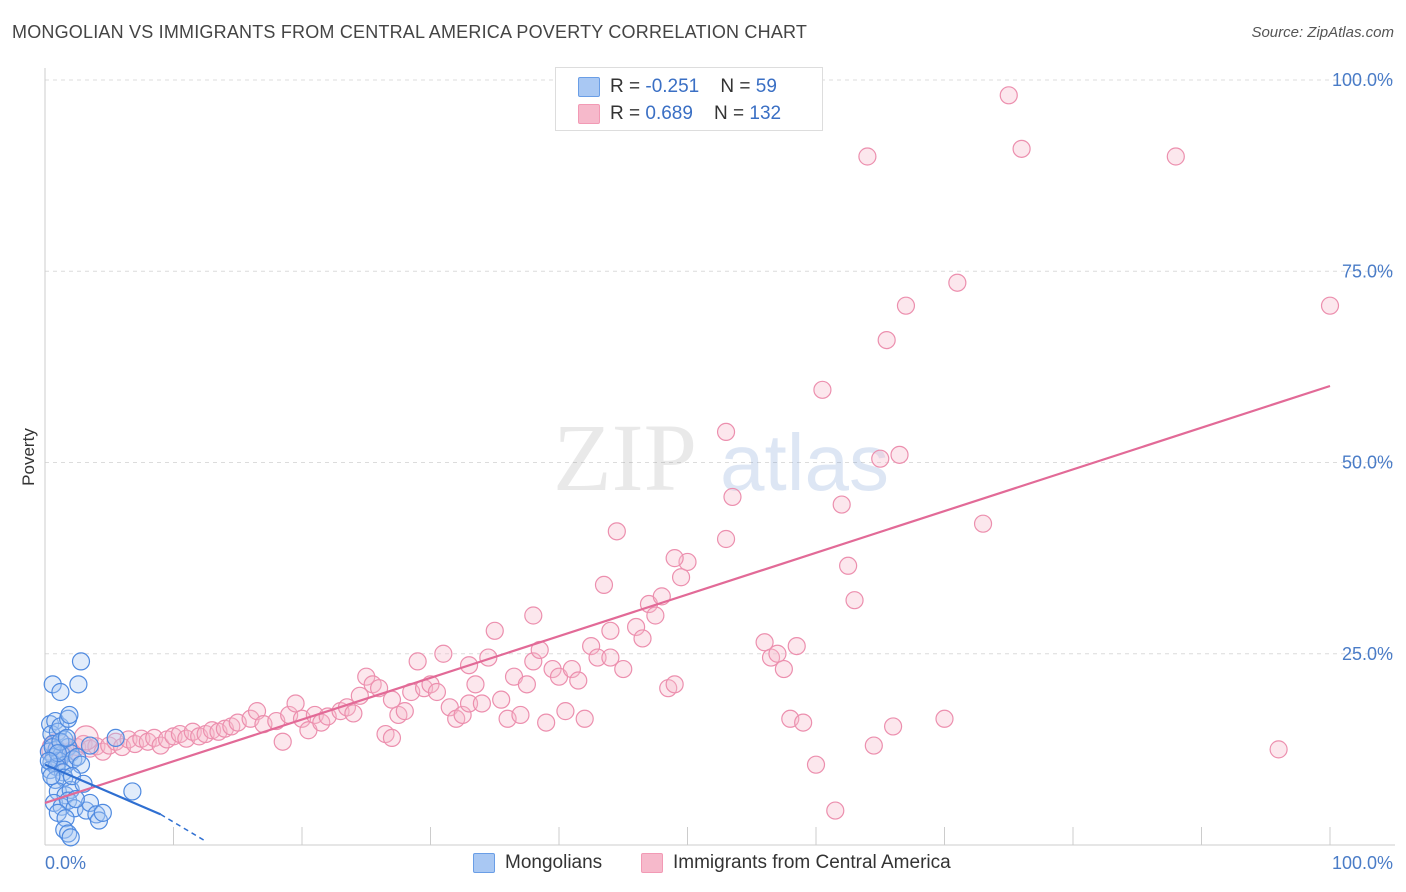 This screenshot has height=892, width=1406. Describe the element at coordinates (103, 789) in the screenshot. I see `trend-line-mongolians` at that location.